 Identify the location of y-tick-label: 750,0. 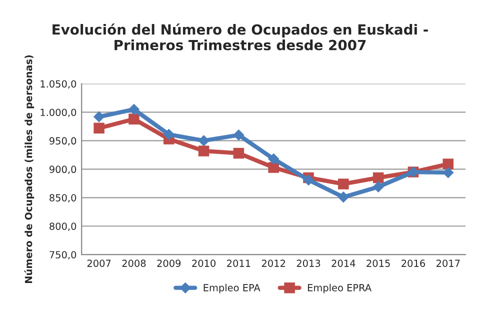
(63, 255).